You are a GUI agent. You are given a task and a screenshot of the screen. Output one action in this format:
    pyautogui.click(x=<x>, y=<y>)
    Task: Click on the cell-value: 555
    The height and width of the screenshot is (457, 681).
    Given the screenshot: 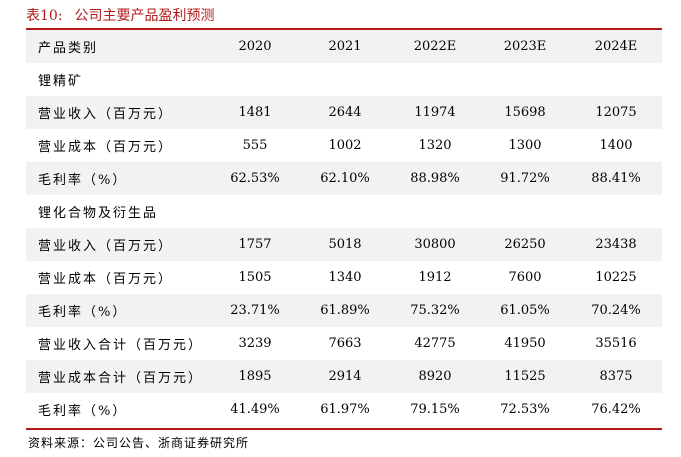 What is the action you would take?
    pyautogui.click(x=255, y=145)
    